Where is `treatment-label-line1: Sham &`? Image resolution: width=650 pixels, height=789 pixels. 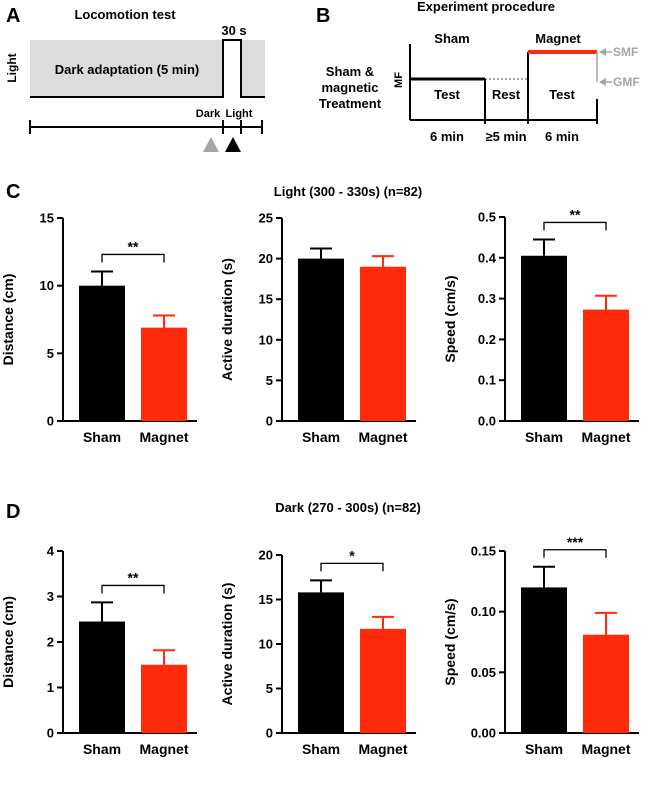
treatment-label-line1: Sham & is located at coordinates (350, 71).